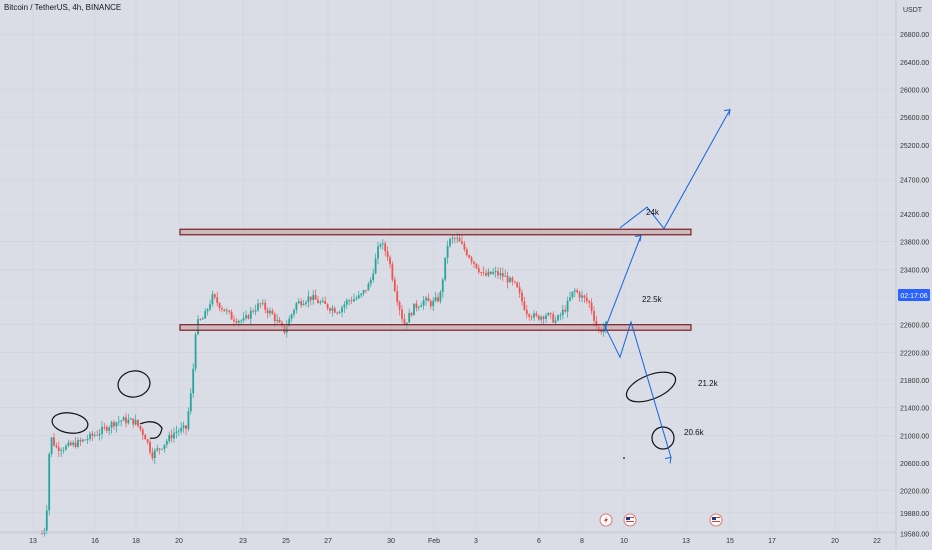  What do you see at coordinates (914, 381) in the screenshot?
I see `y-tick-label: 21800.00` at bounding box center [914, 381].